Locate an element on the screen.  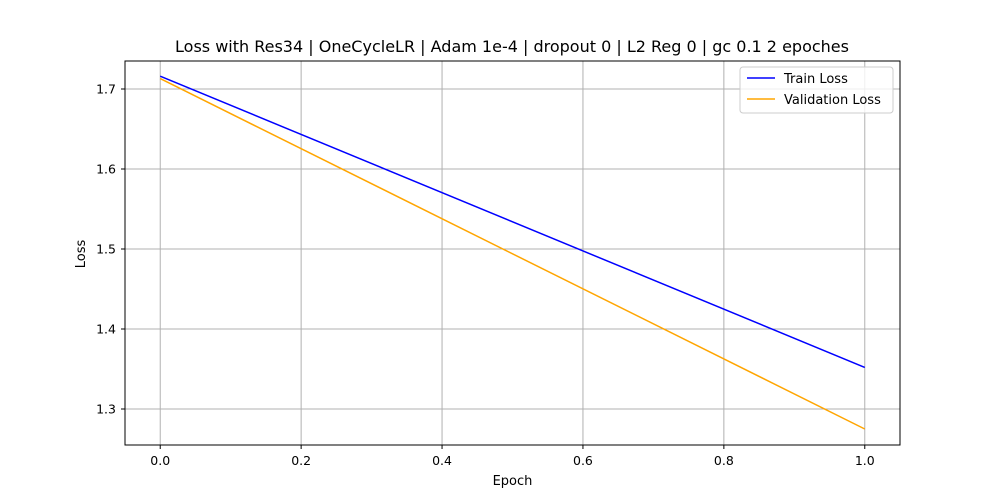
y-tick-label: 1.7 is located at coordinates (106, 89).